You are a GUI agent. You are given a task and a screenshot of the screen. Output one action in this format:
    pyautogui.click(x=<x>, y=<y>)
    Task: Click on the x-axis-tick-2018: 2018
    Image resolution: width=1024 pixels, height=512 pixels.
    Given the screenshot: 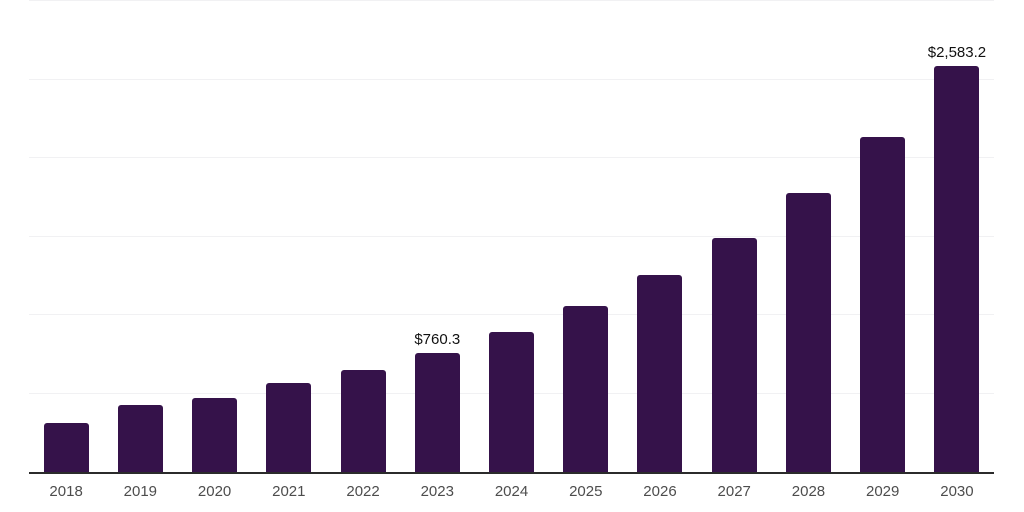 What is the action you would take?
    pyautogui.click(x=66, y=491)
    